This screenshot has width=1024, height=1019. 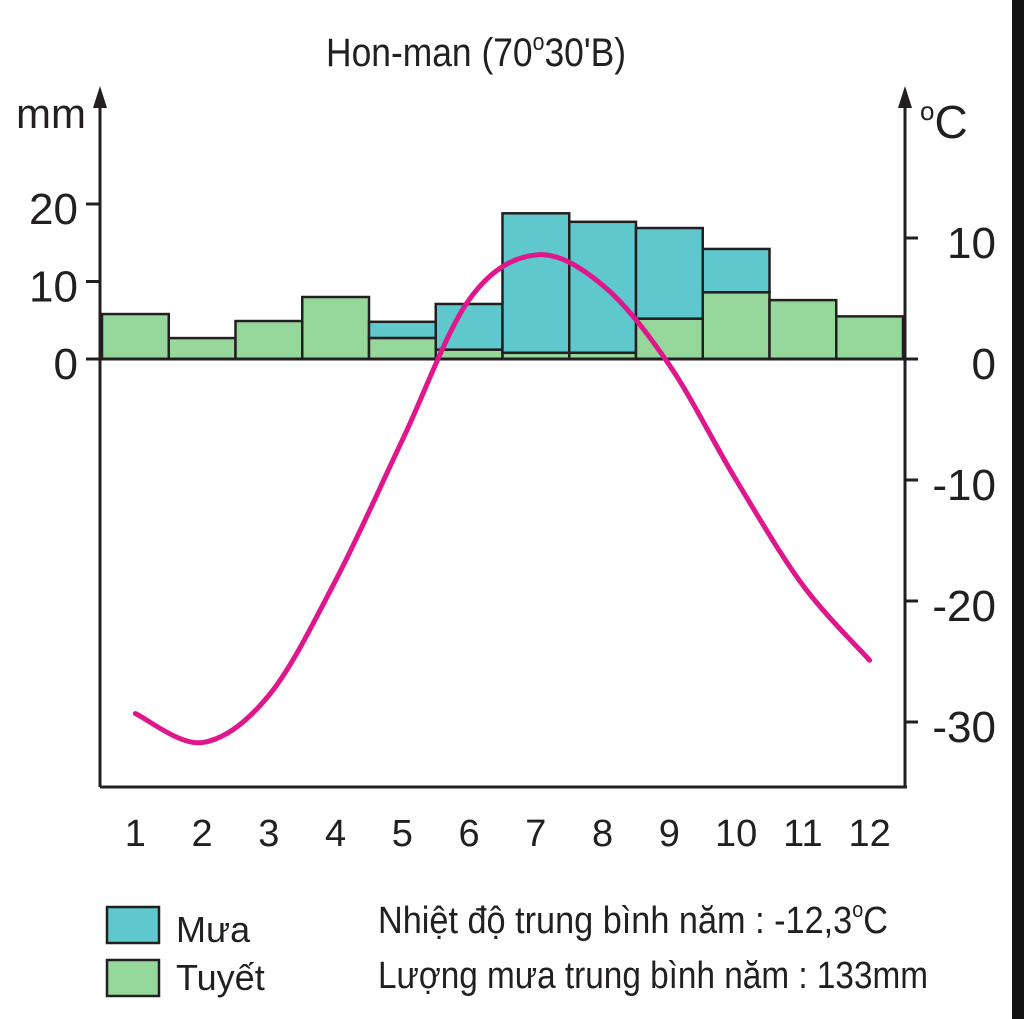 What do you see at coordinates (53, 287) in the screenshot?
I see `left-tick-label: 10` at bounding box center [53, 287].